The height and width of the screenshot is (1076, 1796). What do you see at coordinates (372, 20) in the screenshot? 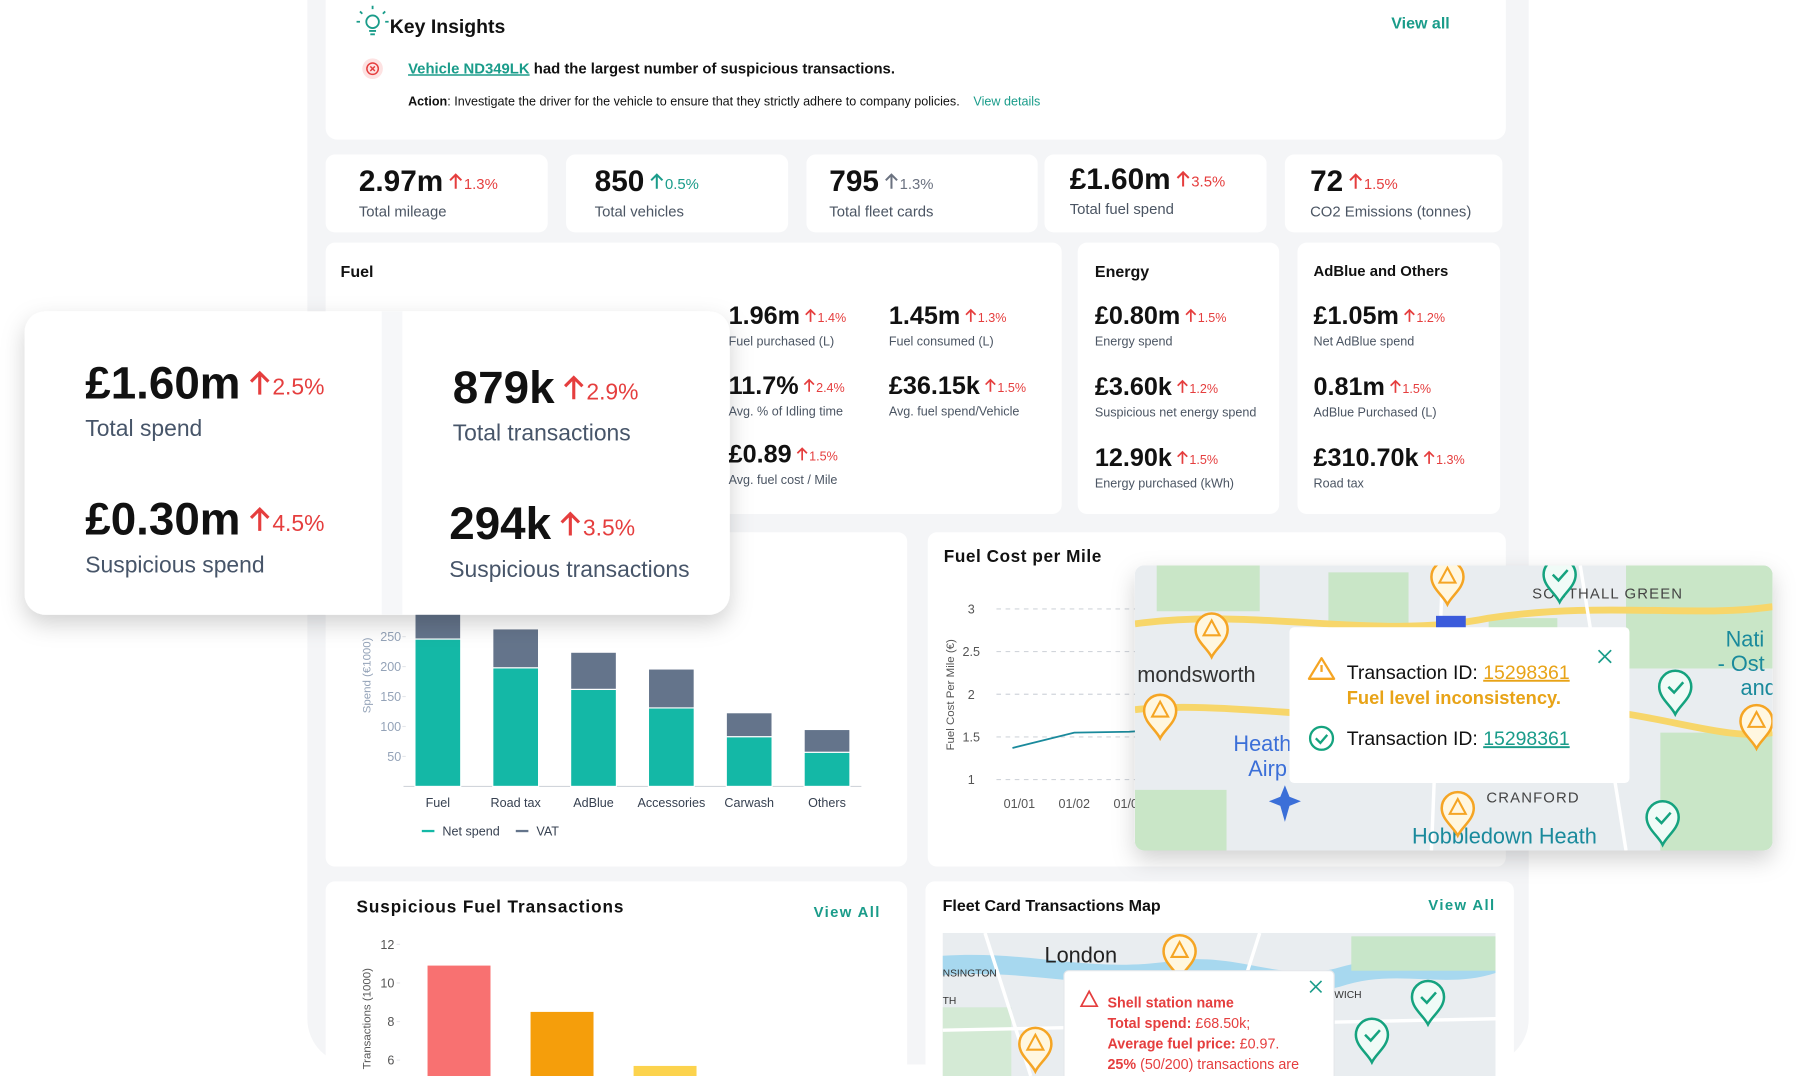
I see `bulb-icon` at bounding box center [372, 20].